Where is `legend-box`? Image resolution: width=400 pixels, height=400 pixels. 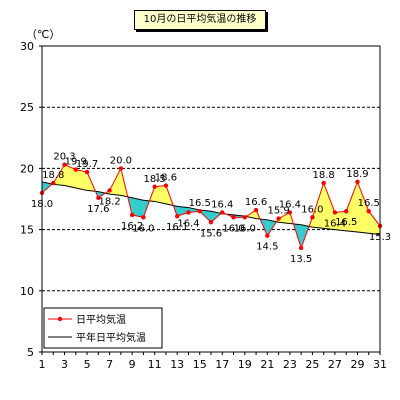
legend-box is located at coordinates (103, 328).